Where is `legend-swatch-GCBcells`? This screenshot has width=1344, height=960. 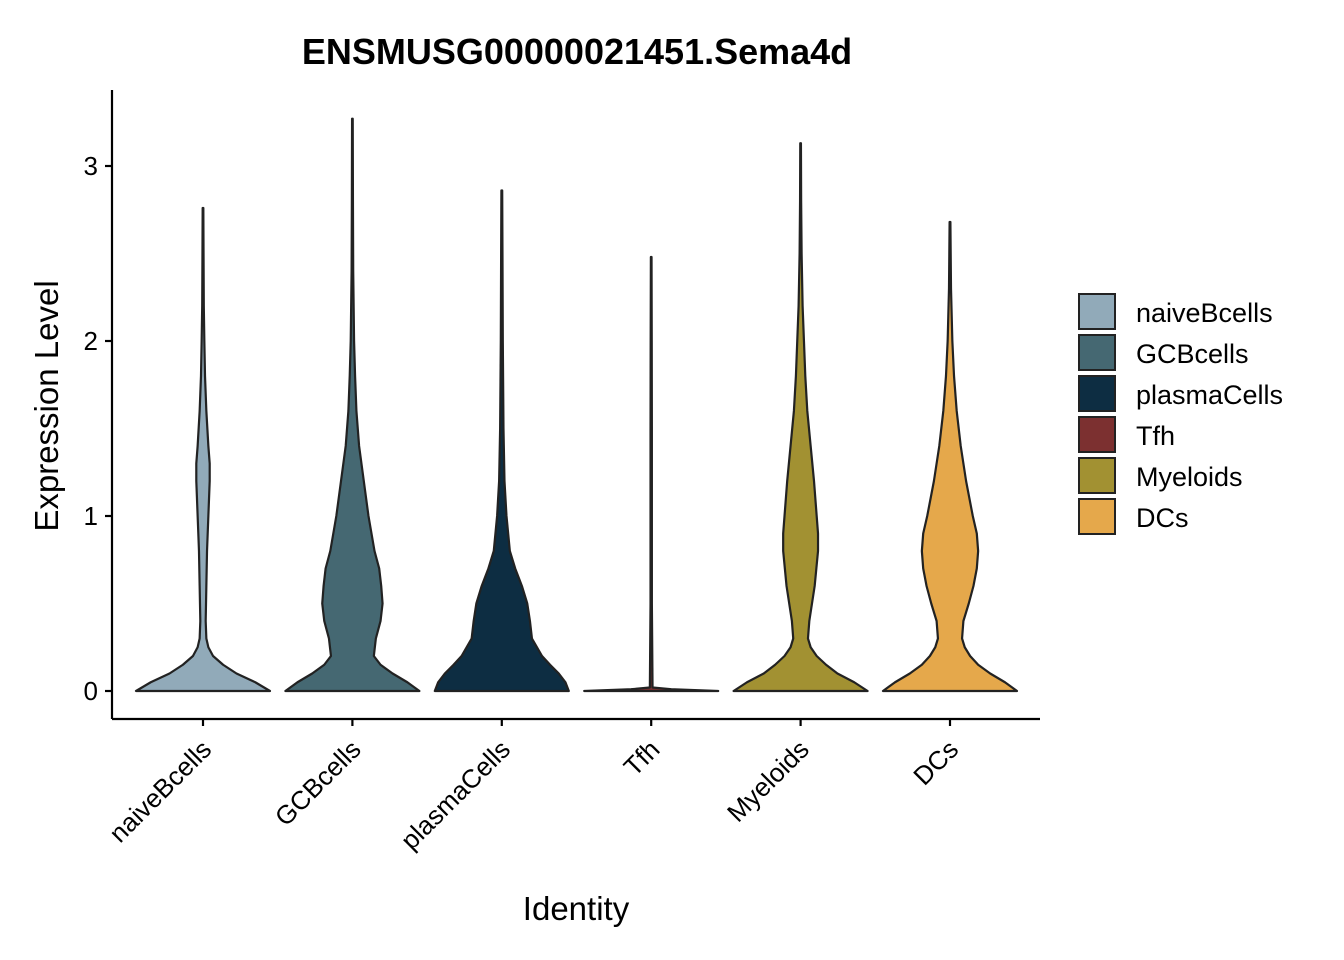
legend-swatch-GCBcells is located at coordinates (1097, 352).